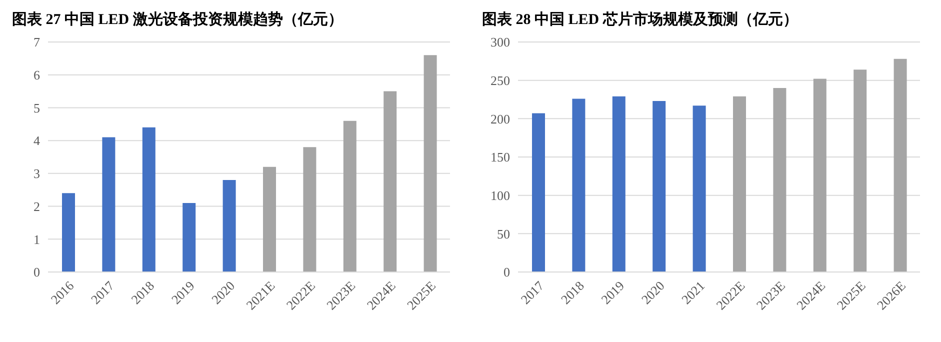 This screenshot has height=342, width=941. Describe the element at coordinates (503, 234) in the screenshot. I see `y-tick-label: 50` at that location.